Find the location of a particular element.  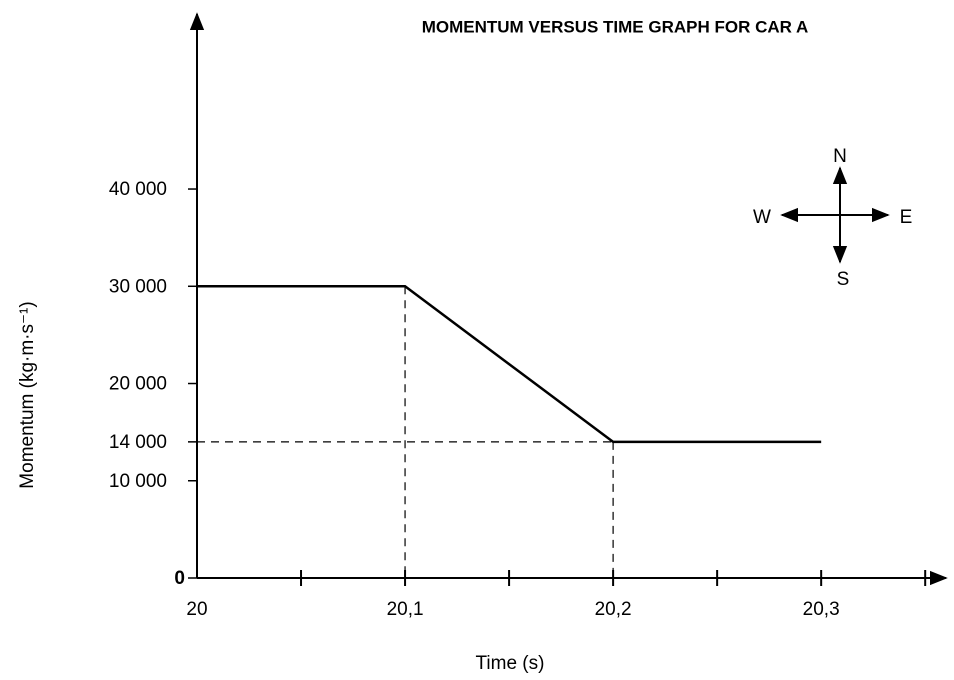

y-axis-label: Momentum (kg·m·s⁻¹) is located at coordinates (27, 394).